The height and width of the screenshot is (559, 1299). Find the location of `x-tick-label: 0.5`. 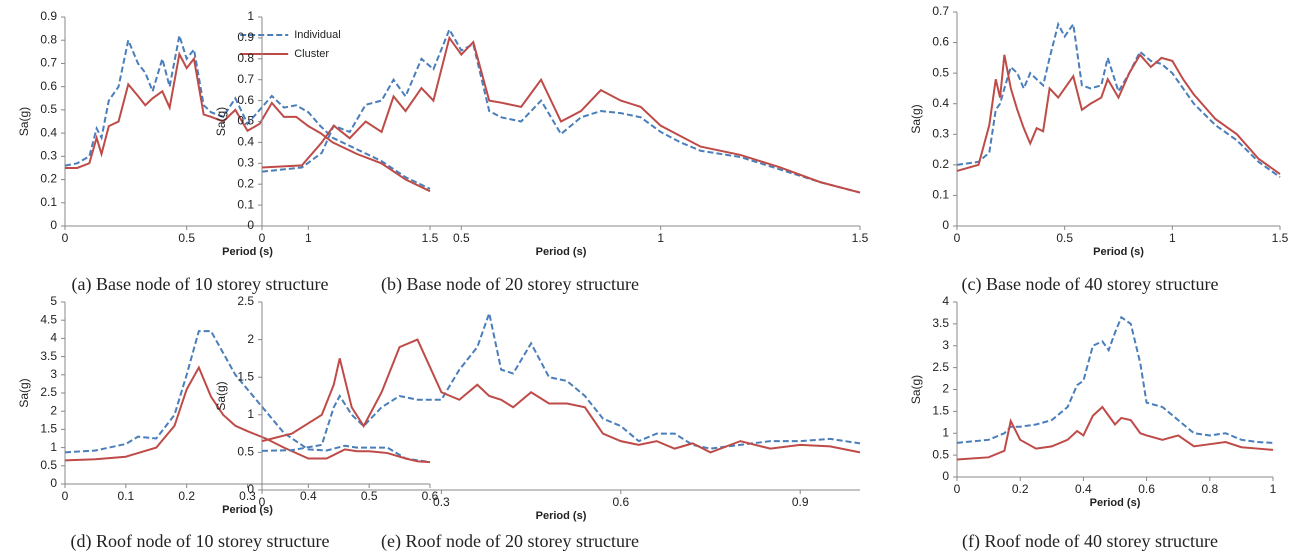

x-tick-label: 0.5 is located at coordinates (461, 238).